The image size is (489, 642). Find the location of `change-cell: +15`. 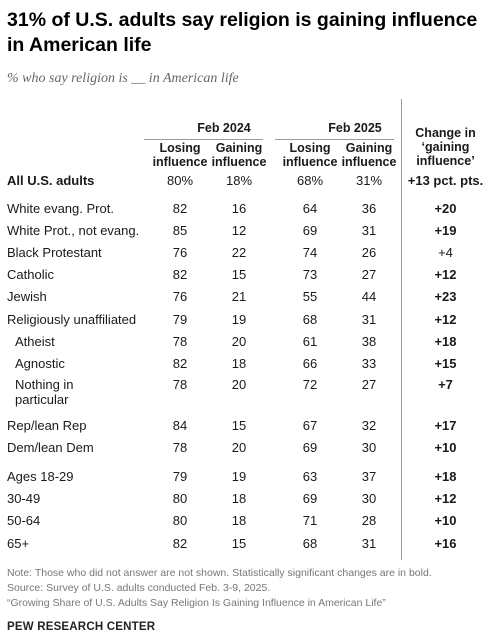

change-cell: +15 is located at coordinates (445, 363).